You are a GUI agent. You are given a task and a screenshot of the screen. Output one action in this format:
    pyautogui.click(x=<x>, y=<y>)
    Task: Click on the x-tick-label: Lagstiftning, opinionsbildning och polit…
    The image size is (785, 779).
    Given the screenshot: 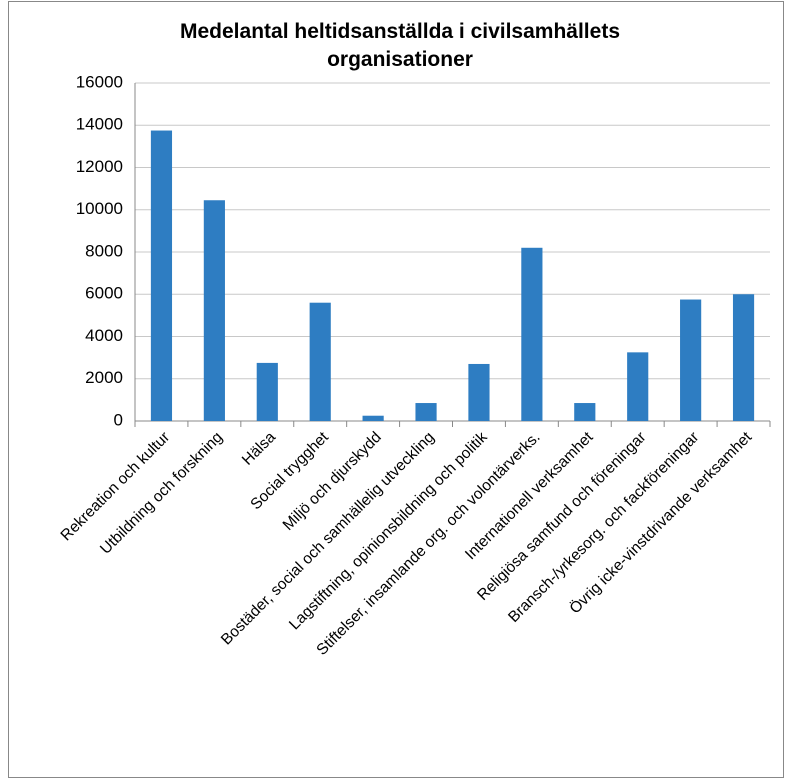 What is the action you would take?
    pyautogui.click(x=388, y=531)
    